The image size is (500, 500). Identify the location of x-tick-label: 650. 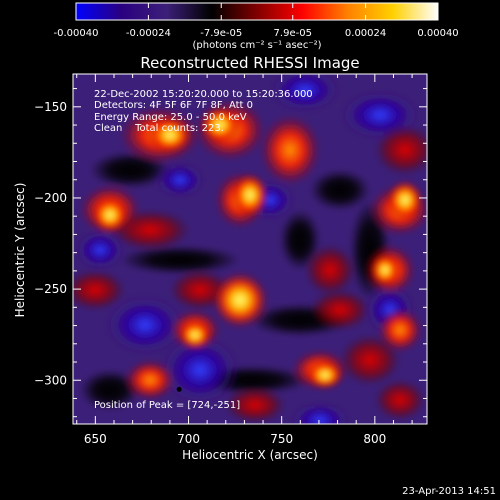
(95, 439).